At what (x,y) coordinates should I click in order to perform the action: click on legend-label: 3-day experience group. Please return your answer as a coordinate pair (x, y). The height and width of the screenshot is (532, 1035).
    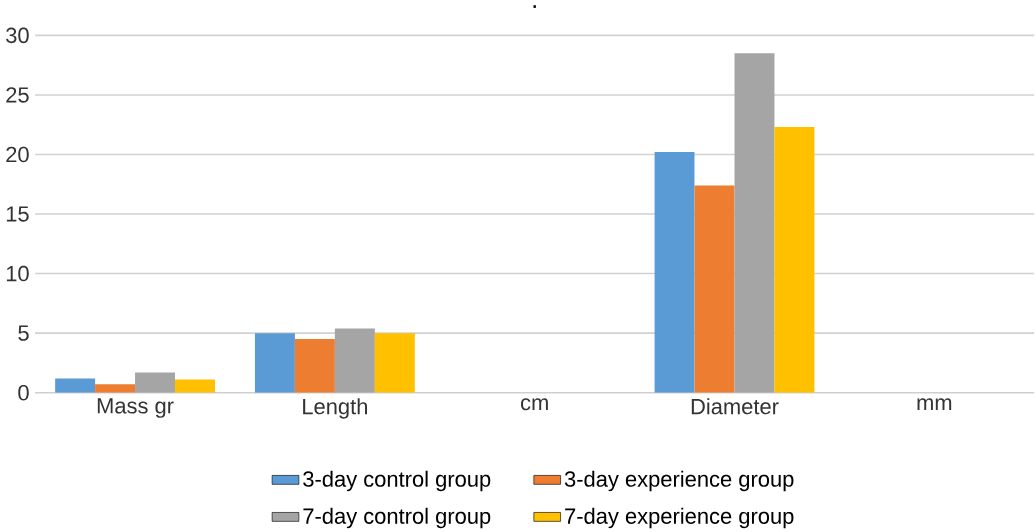
    Looking at the image, I should click on (679, 481).